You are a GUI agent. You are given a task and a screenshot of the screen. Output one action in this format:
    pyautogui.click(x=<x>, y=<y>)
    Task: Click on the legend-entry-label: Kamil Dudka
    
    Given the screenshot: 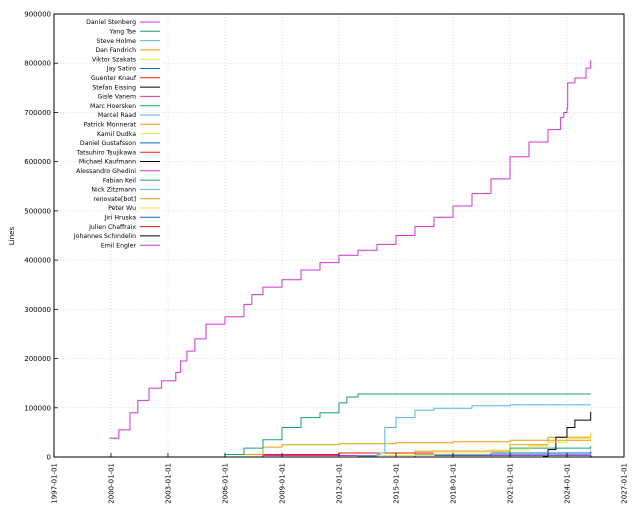 What is the action you would take?
    pyautogui.click(x=116, y=134)
    